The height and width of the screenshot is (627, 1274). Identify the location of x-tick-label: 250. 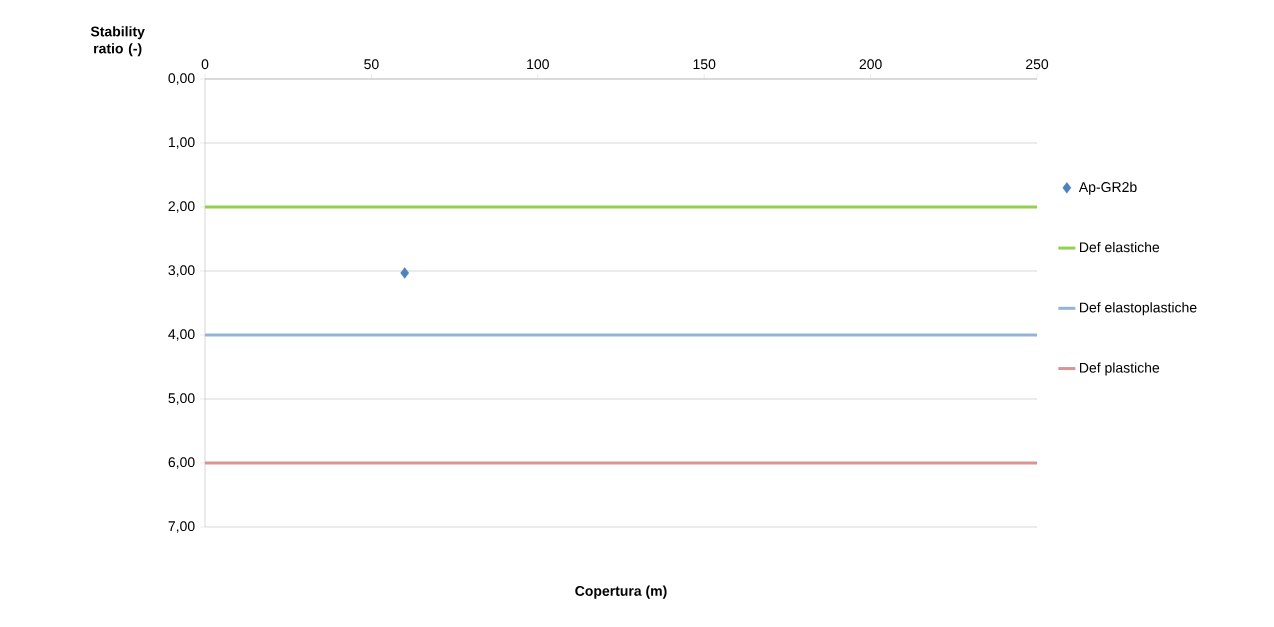
(1037, 64).